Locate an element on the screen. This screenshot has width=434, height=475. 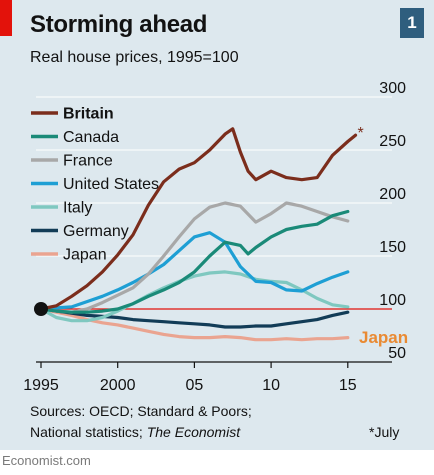
annotations: * Japan is located at coordinates (382, 236).